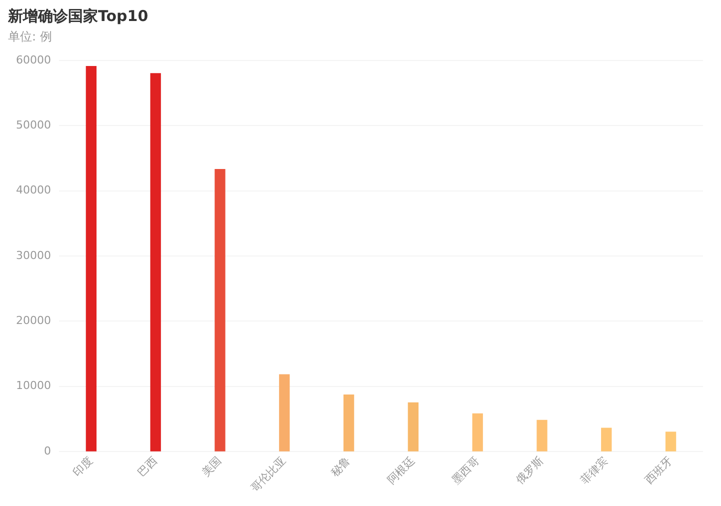 This screenshot has height=506, width=721. Describe the element at coordinates (77, 15) in the screenshot. I see `chart-title: 新增确诊国家Top10` at that location.